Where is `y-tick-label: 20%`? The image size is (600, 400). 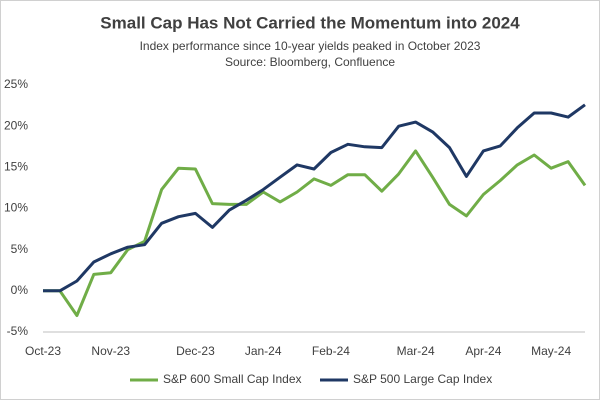 y-tick-label: 20% is located at coordinates (16, 125).